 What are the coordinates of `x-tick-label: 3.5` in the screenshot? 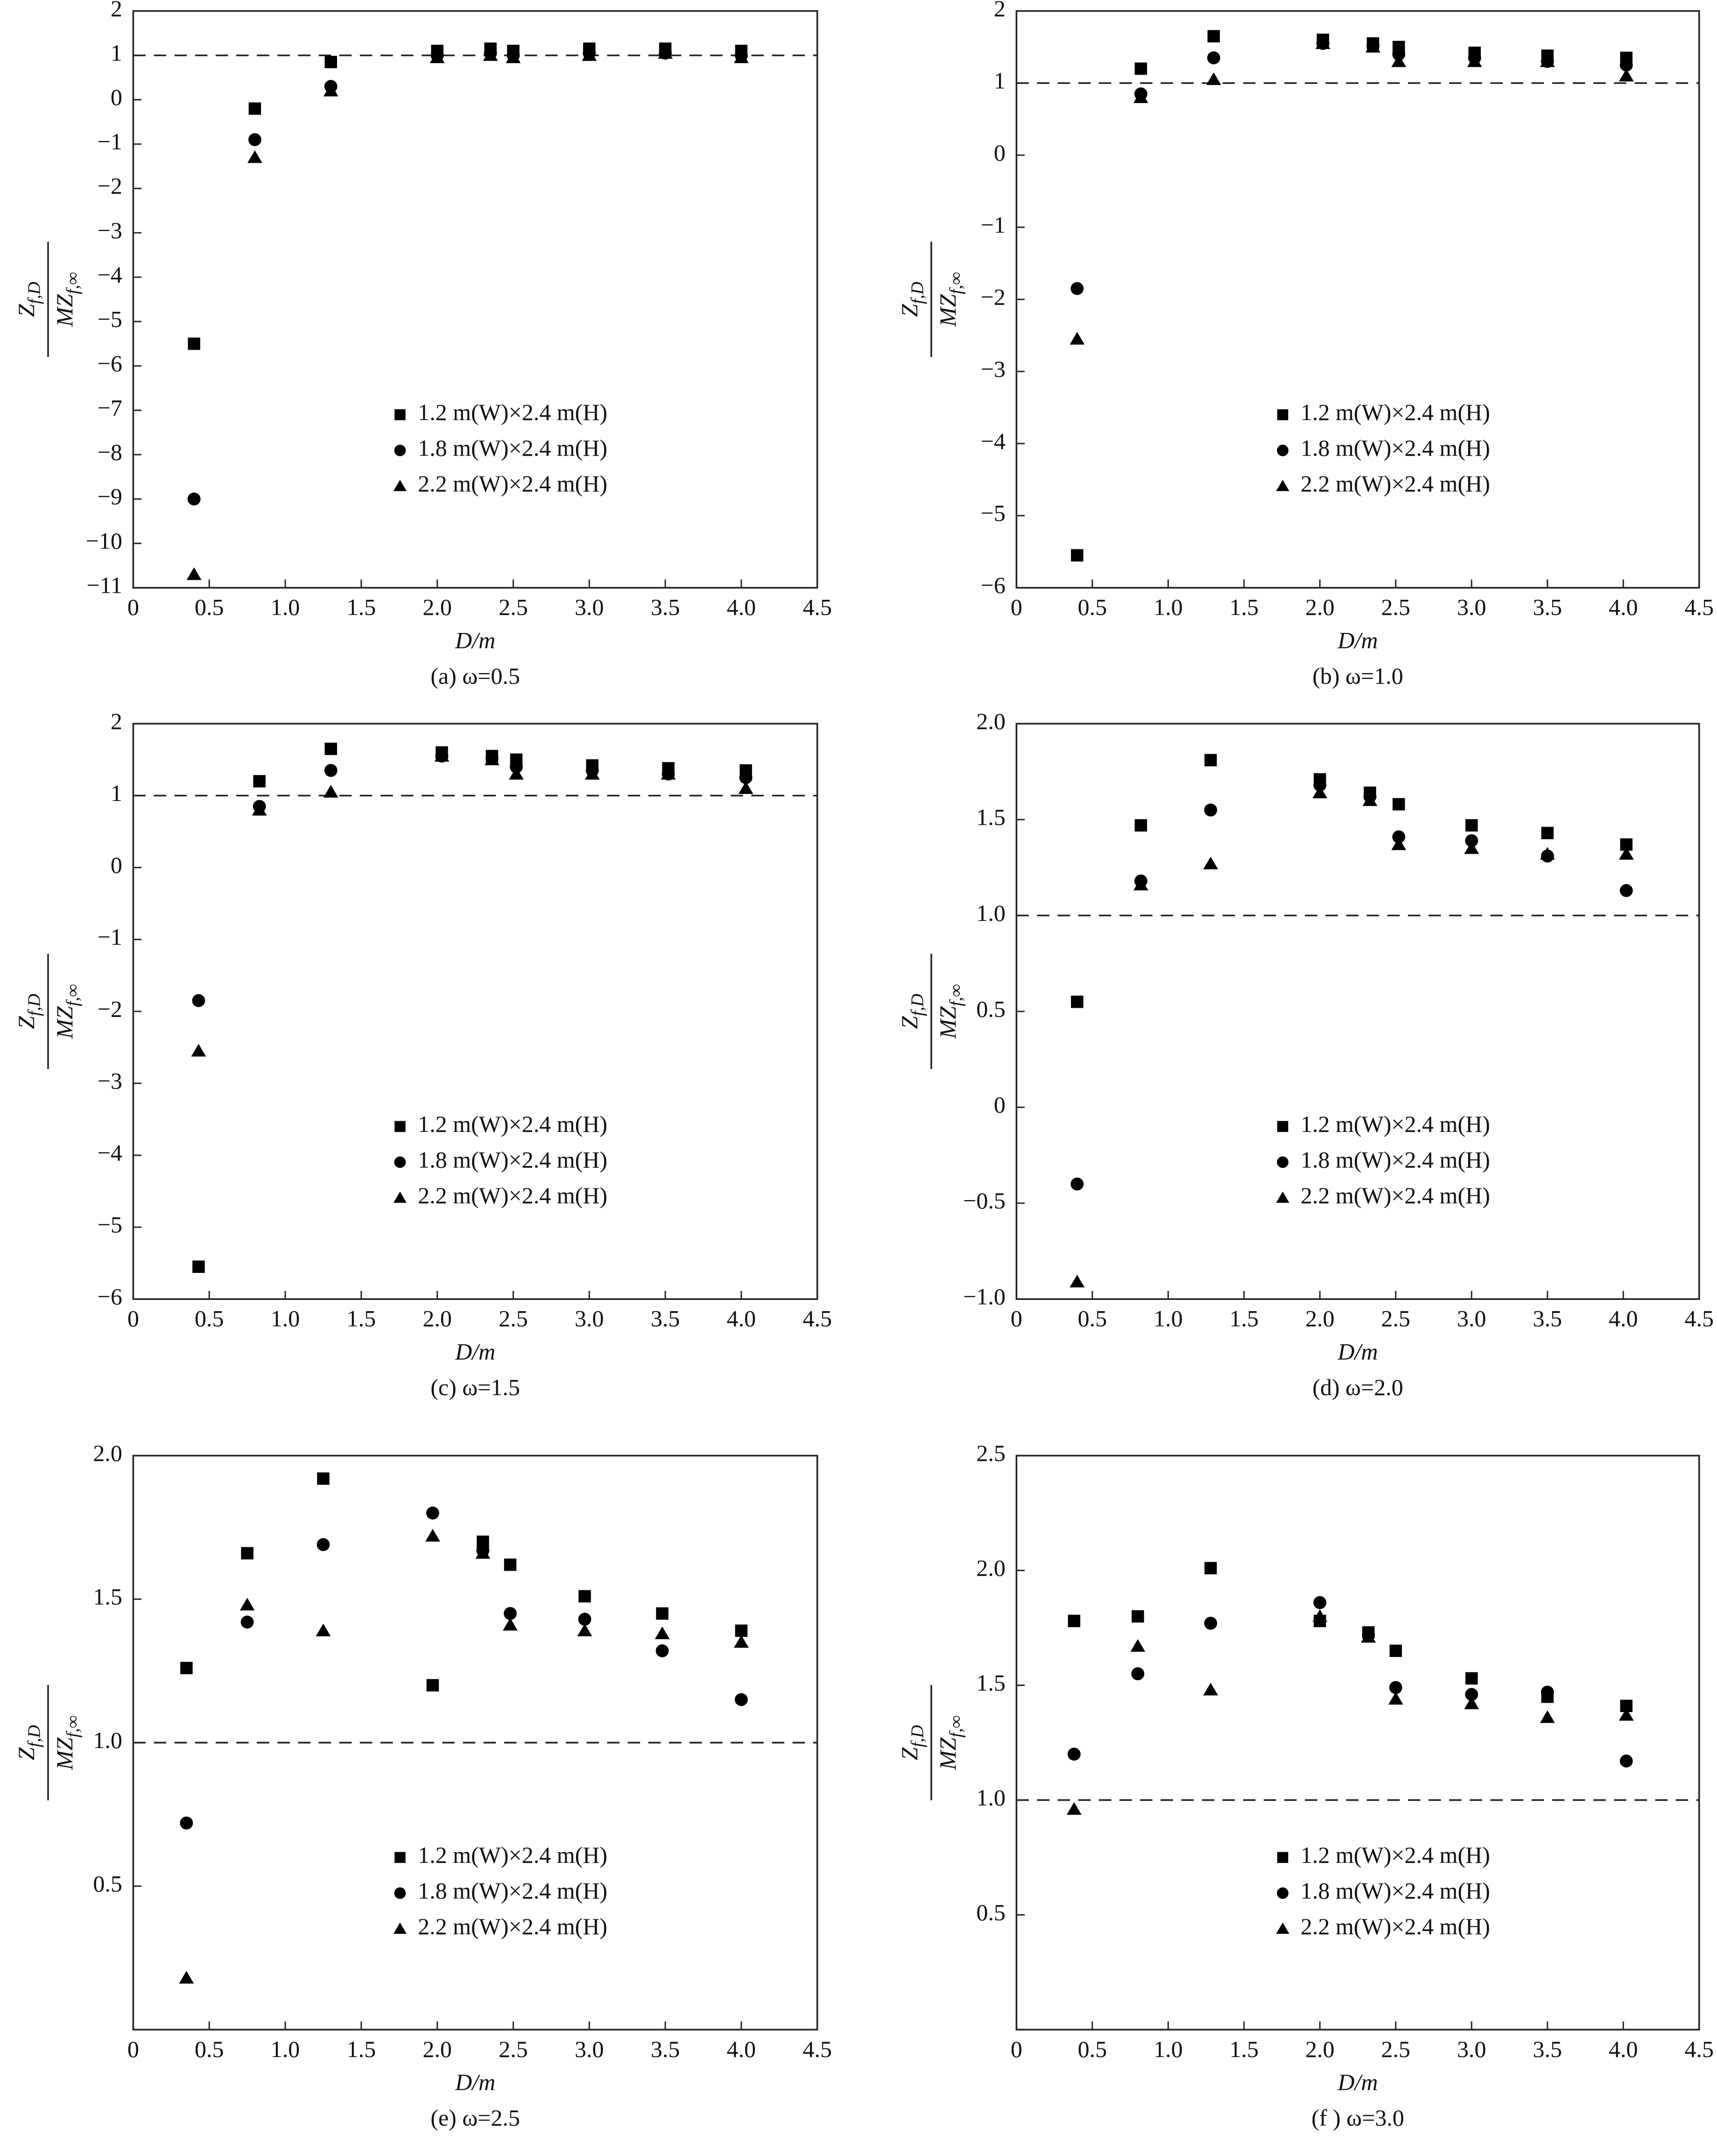 It's located at (665, 1319).